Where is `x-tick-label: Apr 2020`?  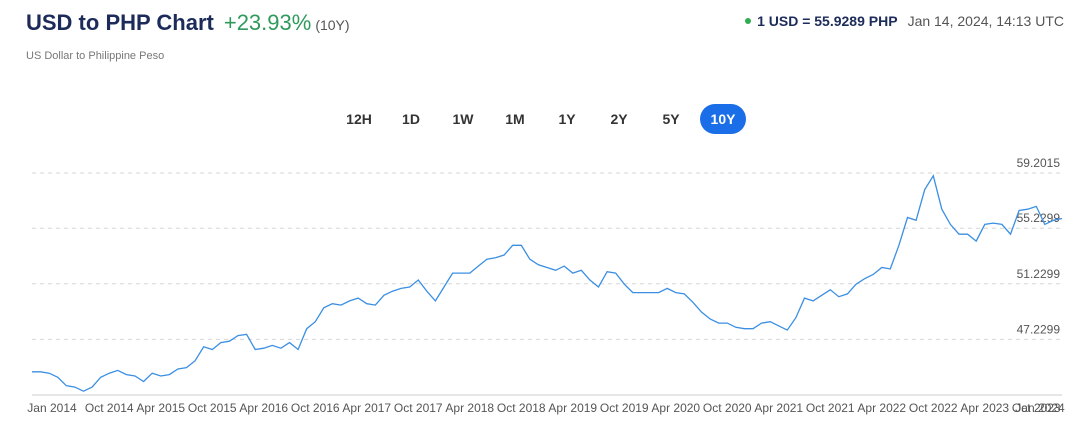
x-tick-label: Apr 2020 is located at coordinates (675, 408).